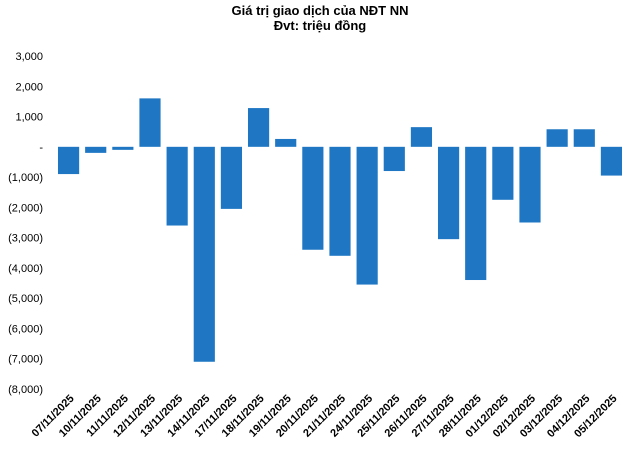  Describe the element at coordinates (25, 239) in the screenshot. I see `y-tick-label: (3,000)` at that location.